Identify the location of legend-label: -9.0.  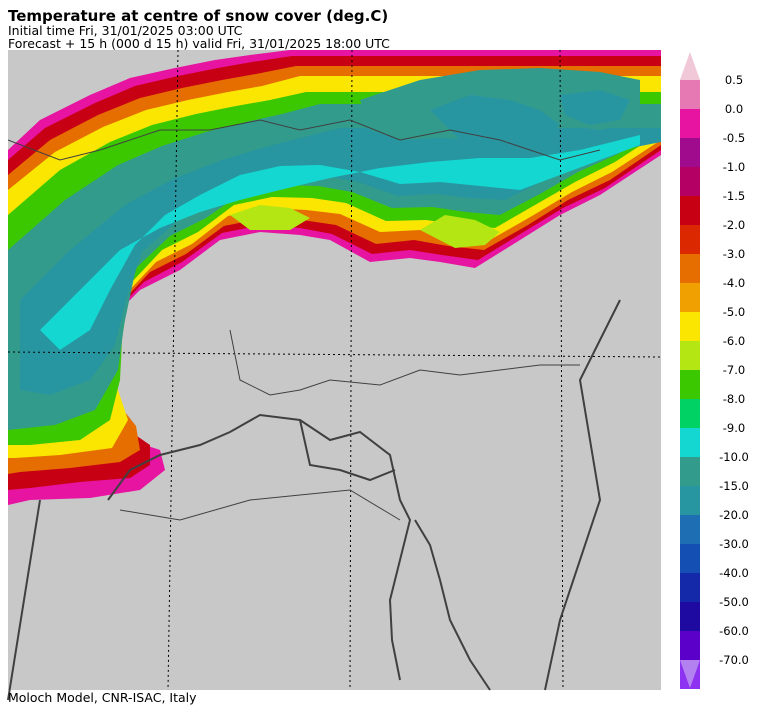
(734, 428).